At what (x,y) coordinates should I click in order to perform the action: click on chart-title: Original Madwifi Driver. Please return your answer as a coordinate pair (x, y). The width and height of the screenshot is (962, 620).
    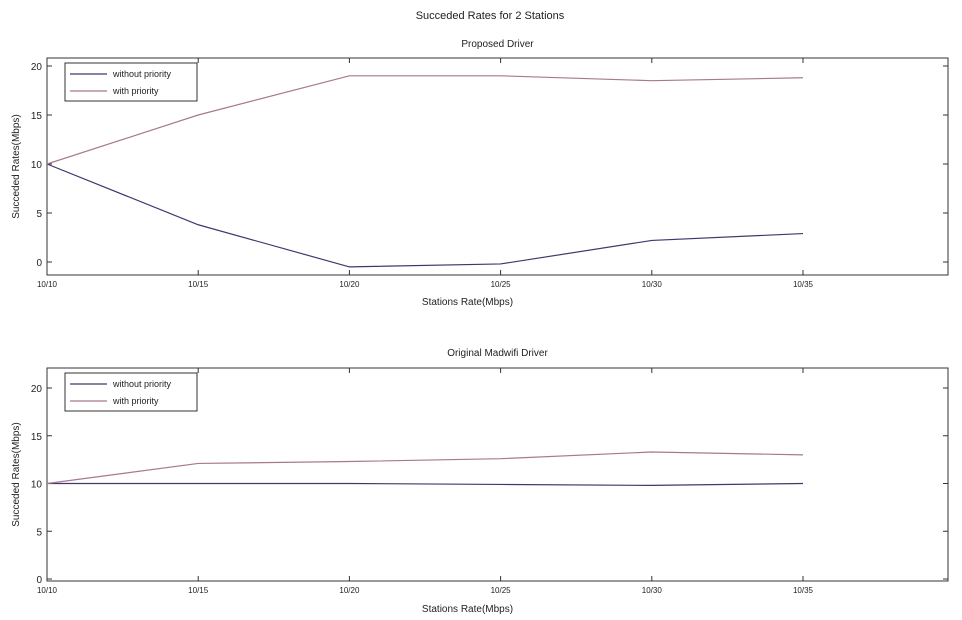
    Looking at the image, I should click on (497, 353).